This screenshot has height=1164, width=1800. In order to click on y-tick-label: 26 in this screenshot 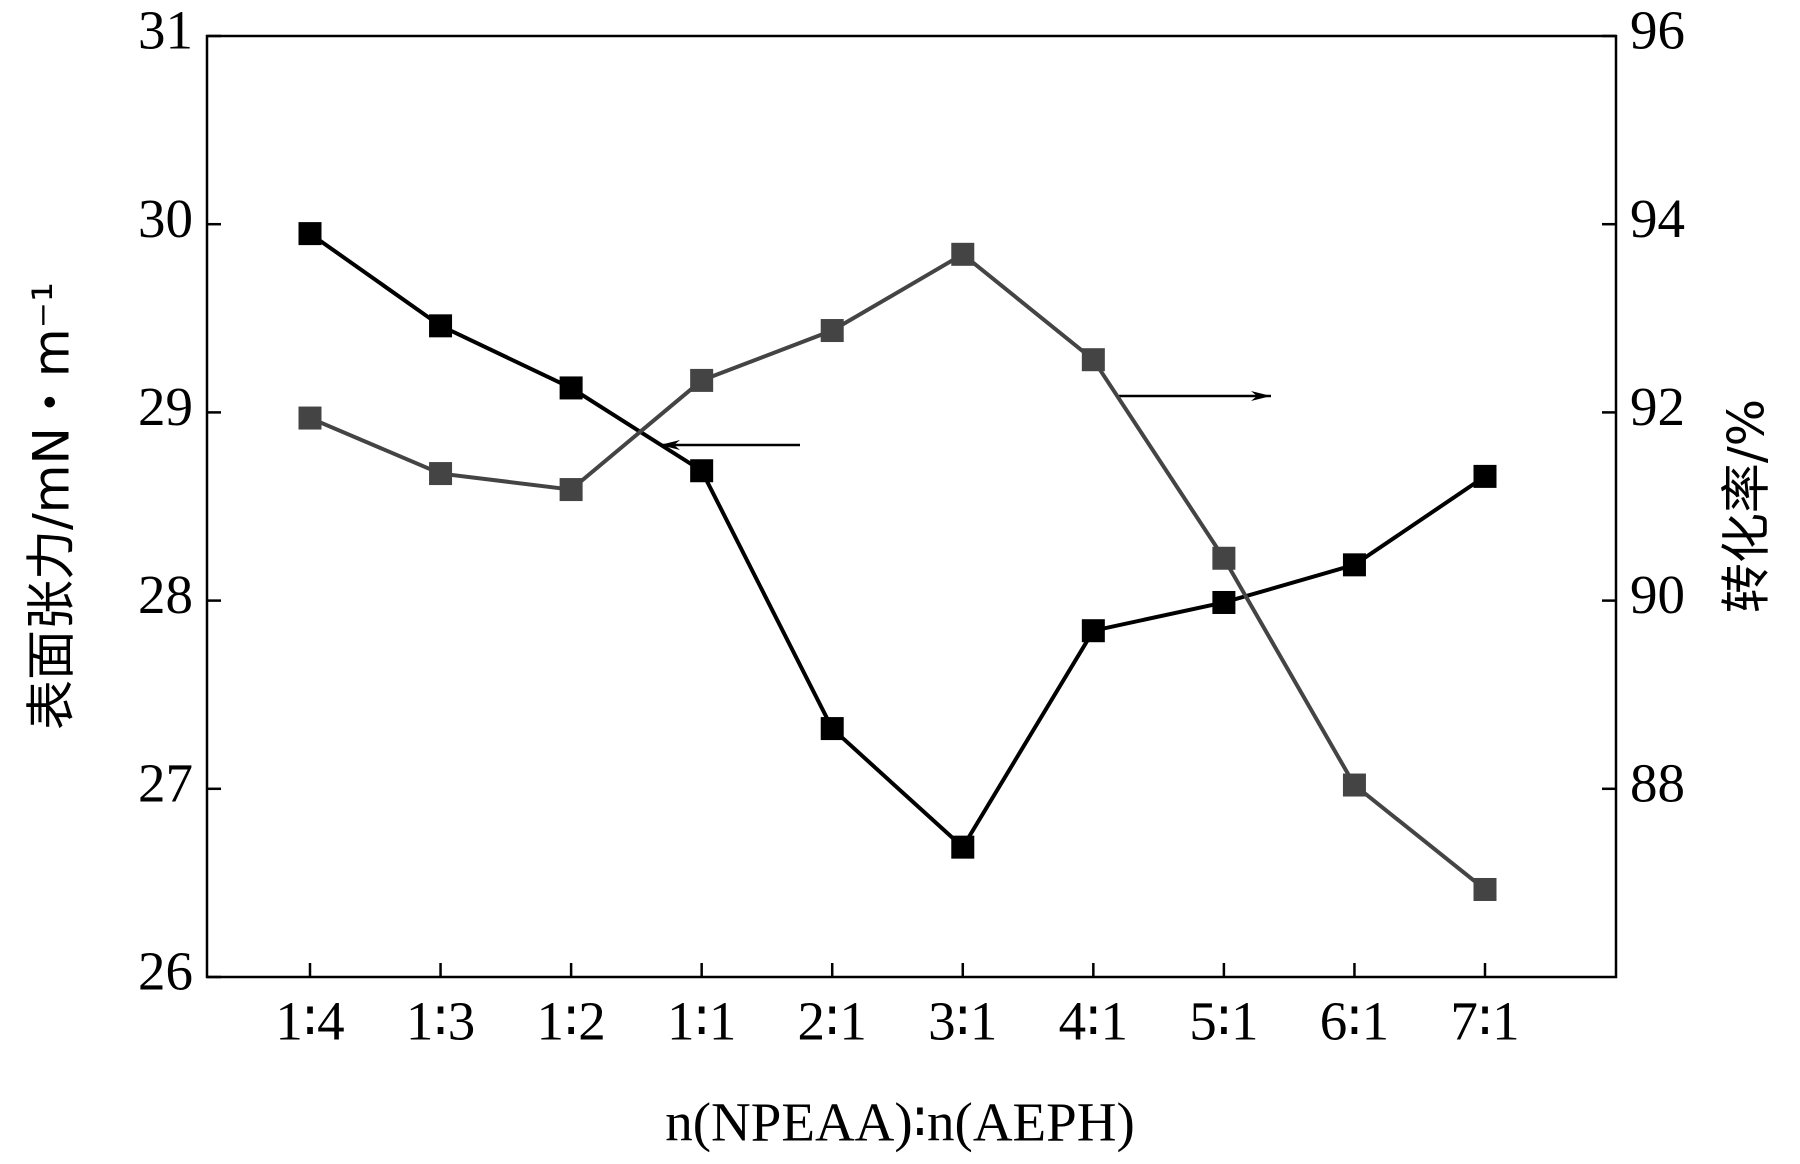, I will do `click(165, 971)`.